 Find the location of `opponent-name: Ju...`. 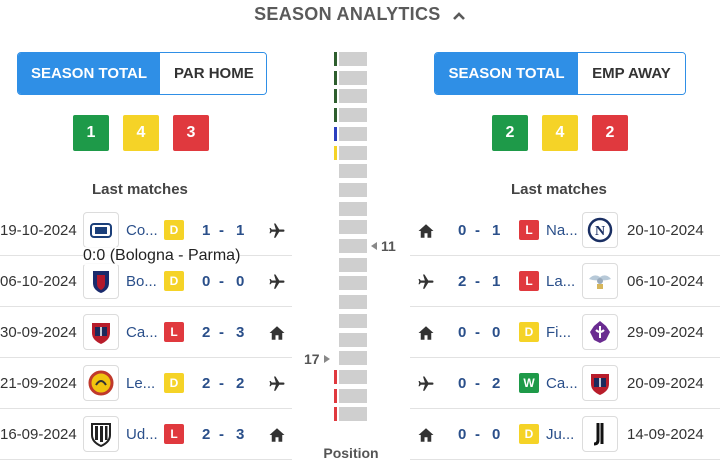

opponent-name: Ju... is located at coordinates (560, 434).